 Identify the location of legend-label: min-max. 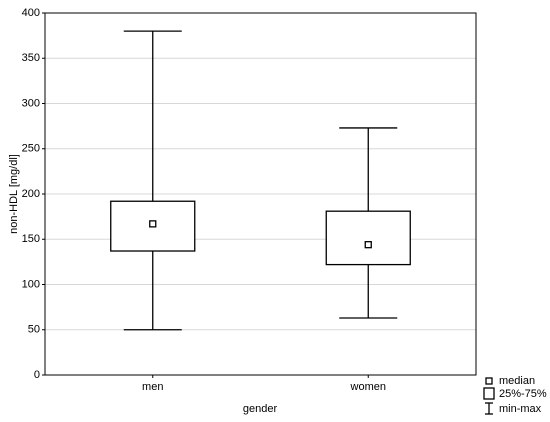
(520, 409).